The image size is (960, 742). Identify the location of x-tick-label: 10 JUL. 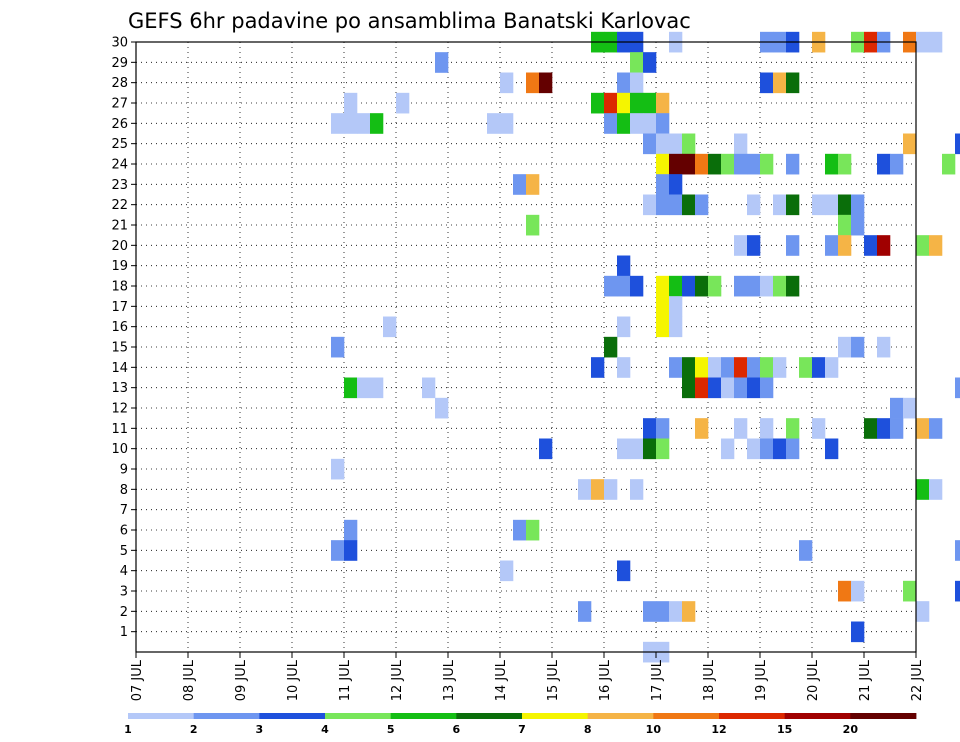
(293, 680).